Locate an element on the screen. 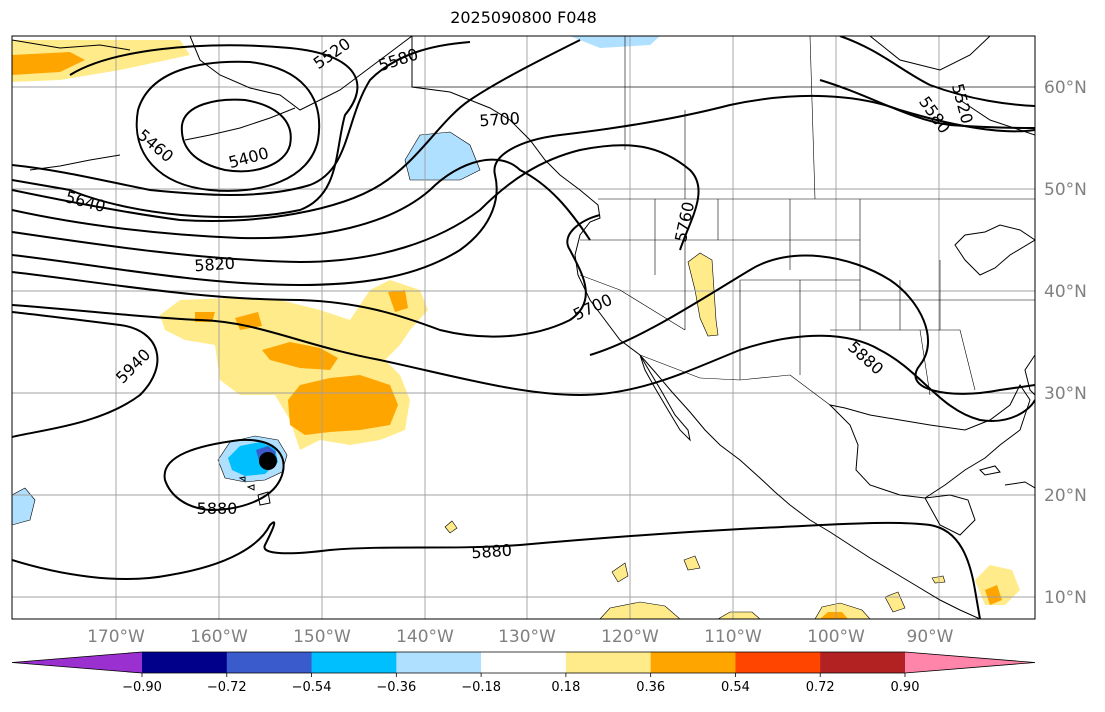  map-title: 2025090800 F048 is located at coordinates (523, 17).